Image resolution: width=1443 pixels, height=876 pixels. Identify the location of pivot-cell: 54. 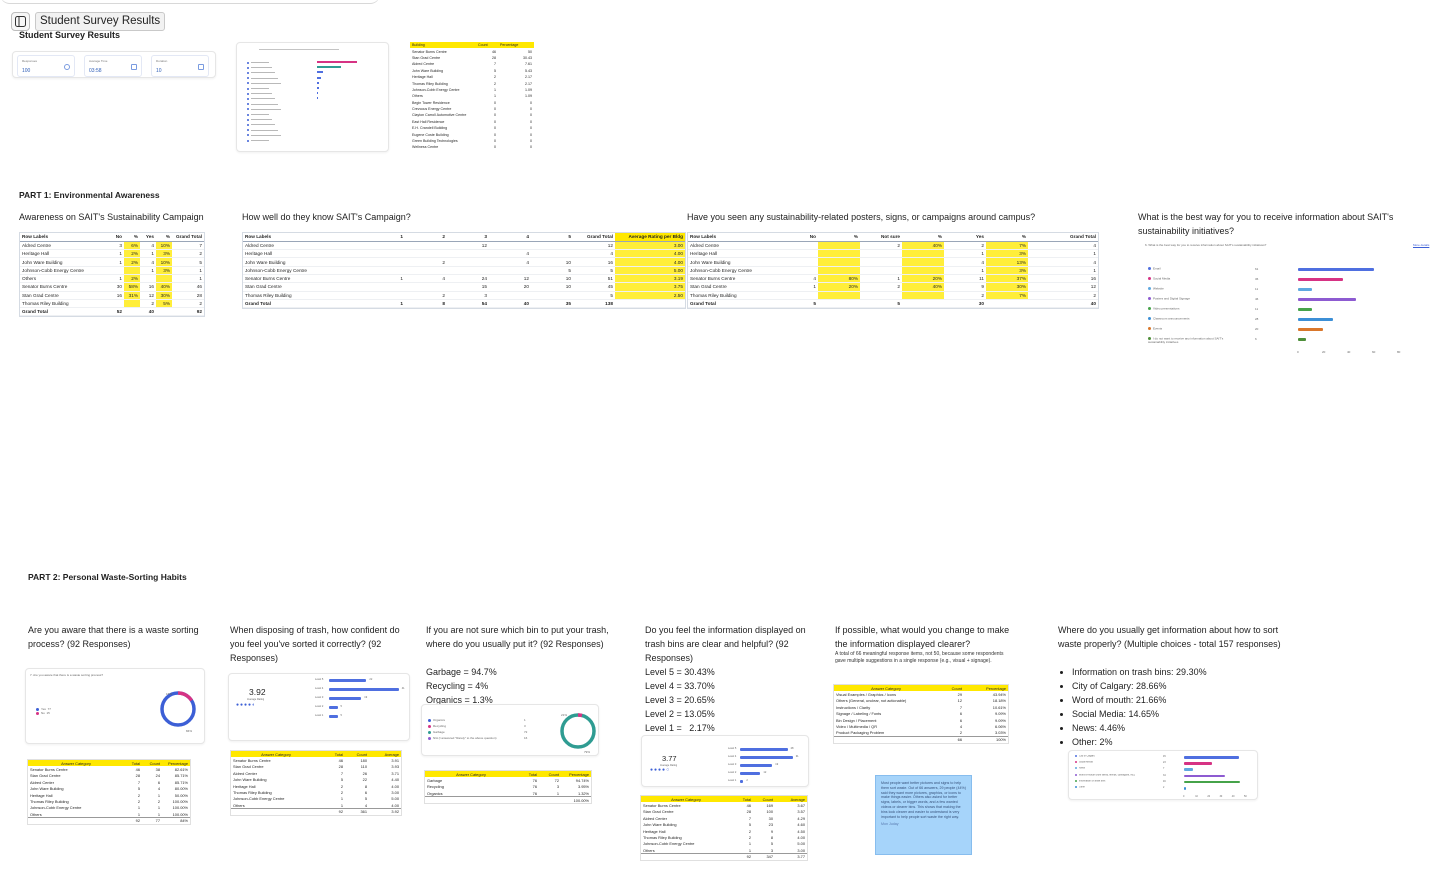
(468, 303).